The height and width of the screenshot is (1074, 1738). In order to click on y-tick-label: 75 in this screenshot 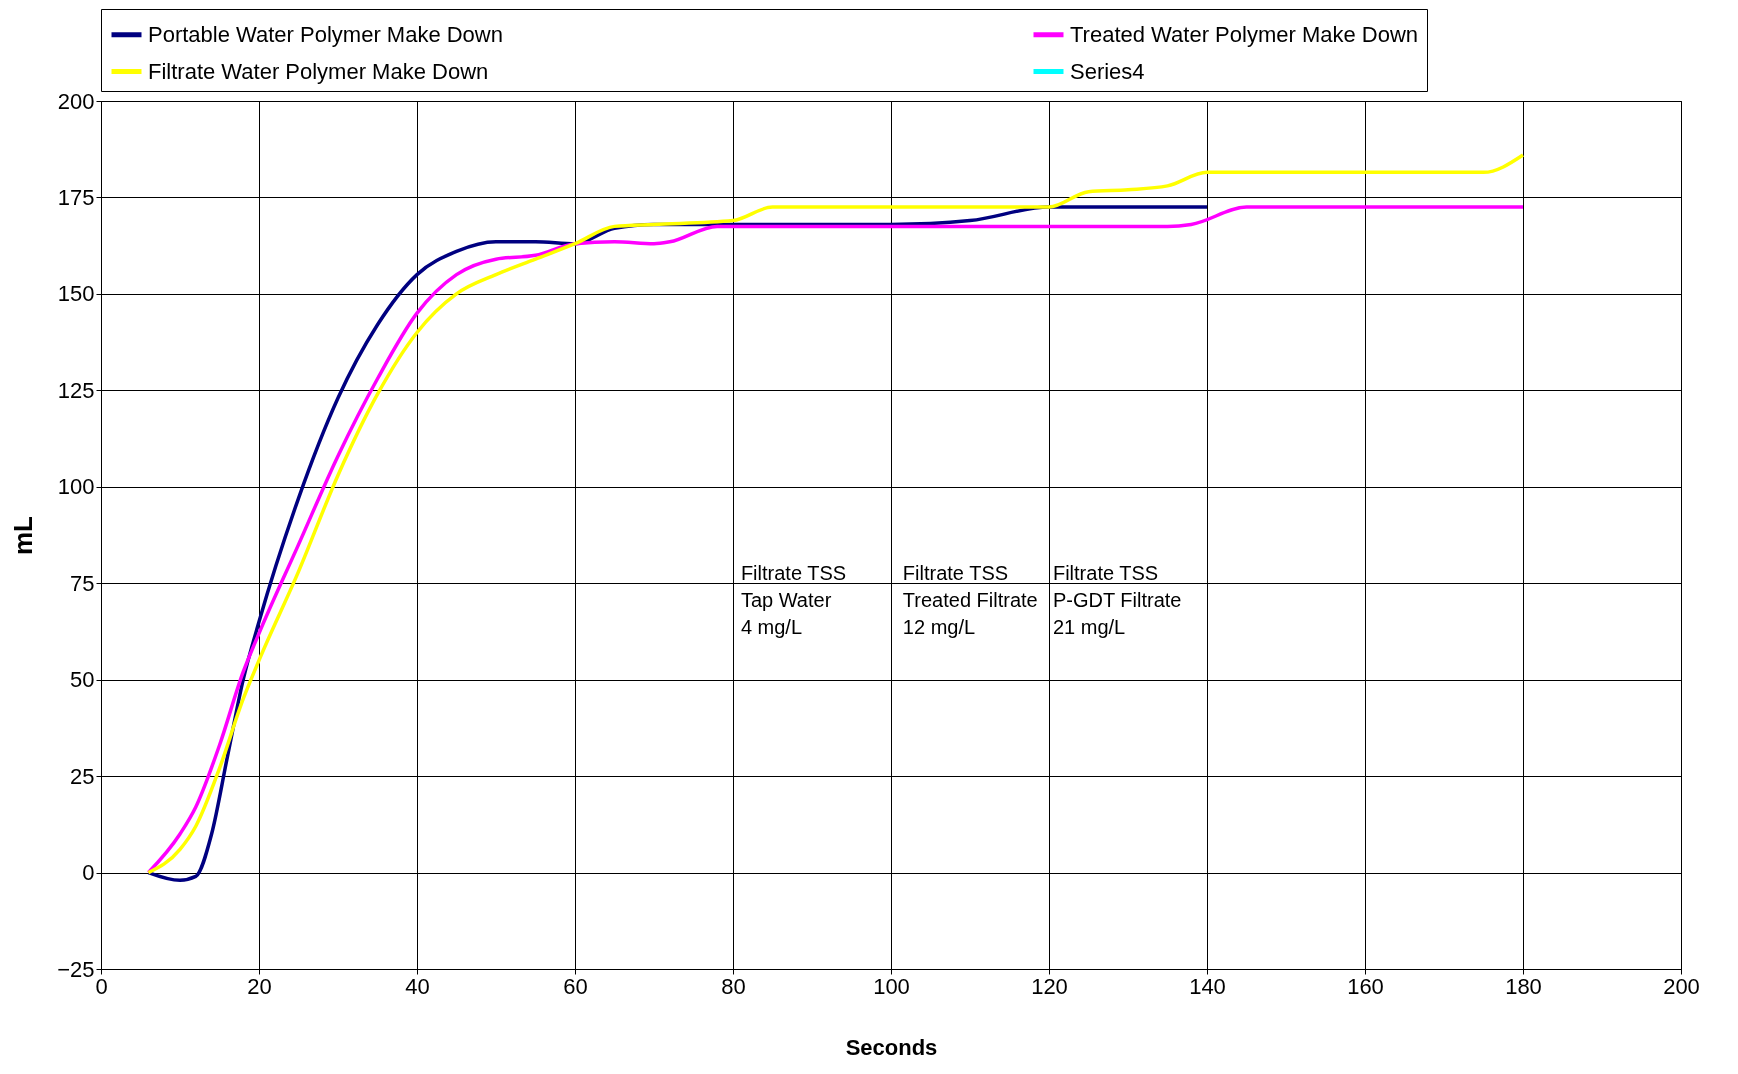, I will do `click(82, 583)`.